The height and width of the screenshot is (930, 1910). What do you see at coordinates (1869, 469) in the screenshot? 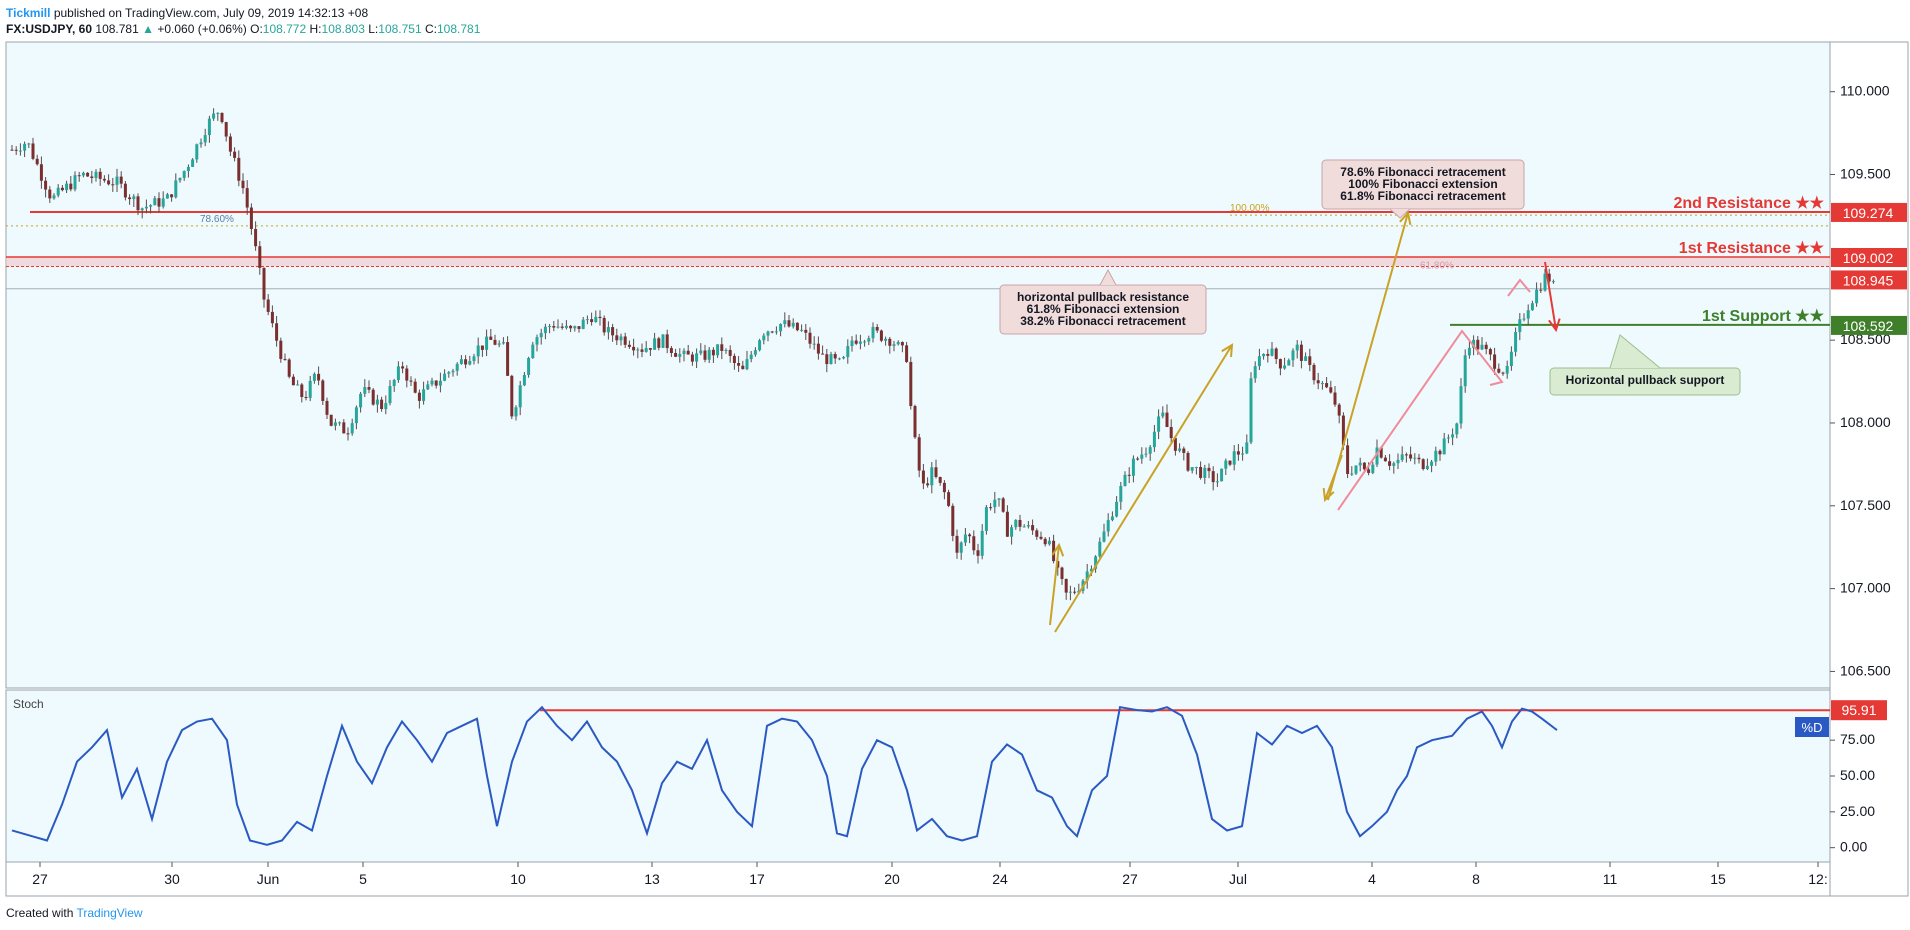
I see `price-axis` at bounding box center [1869, 469].